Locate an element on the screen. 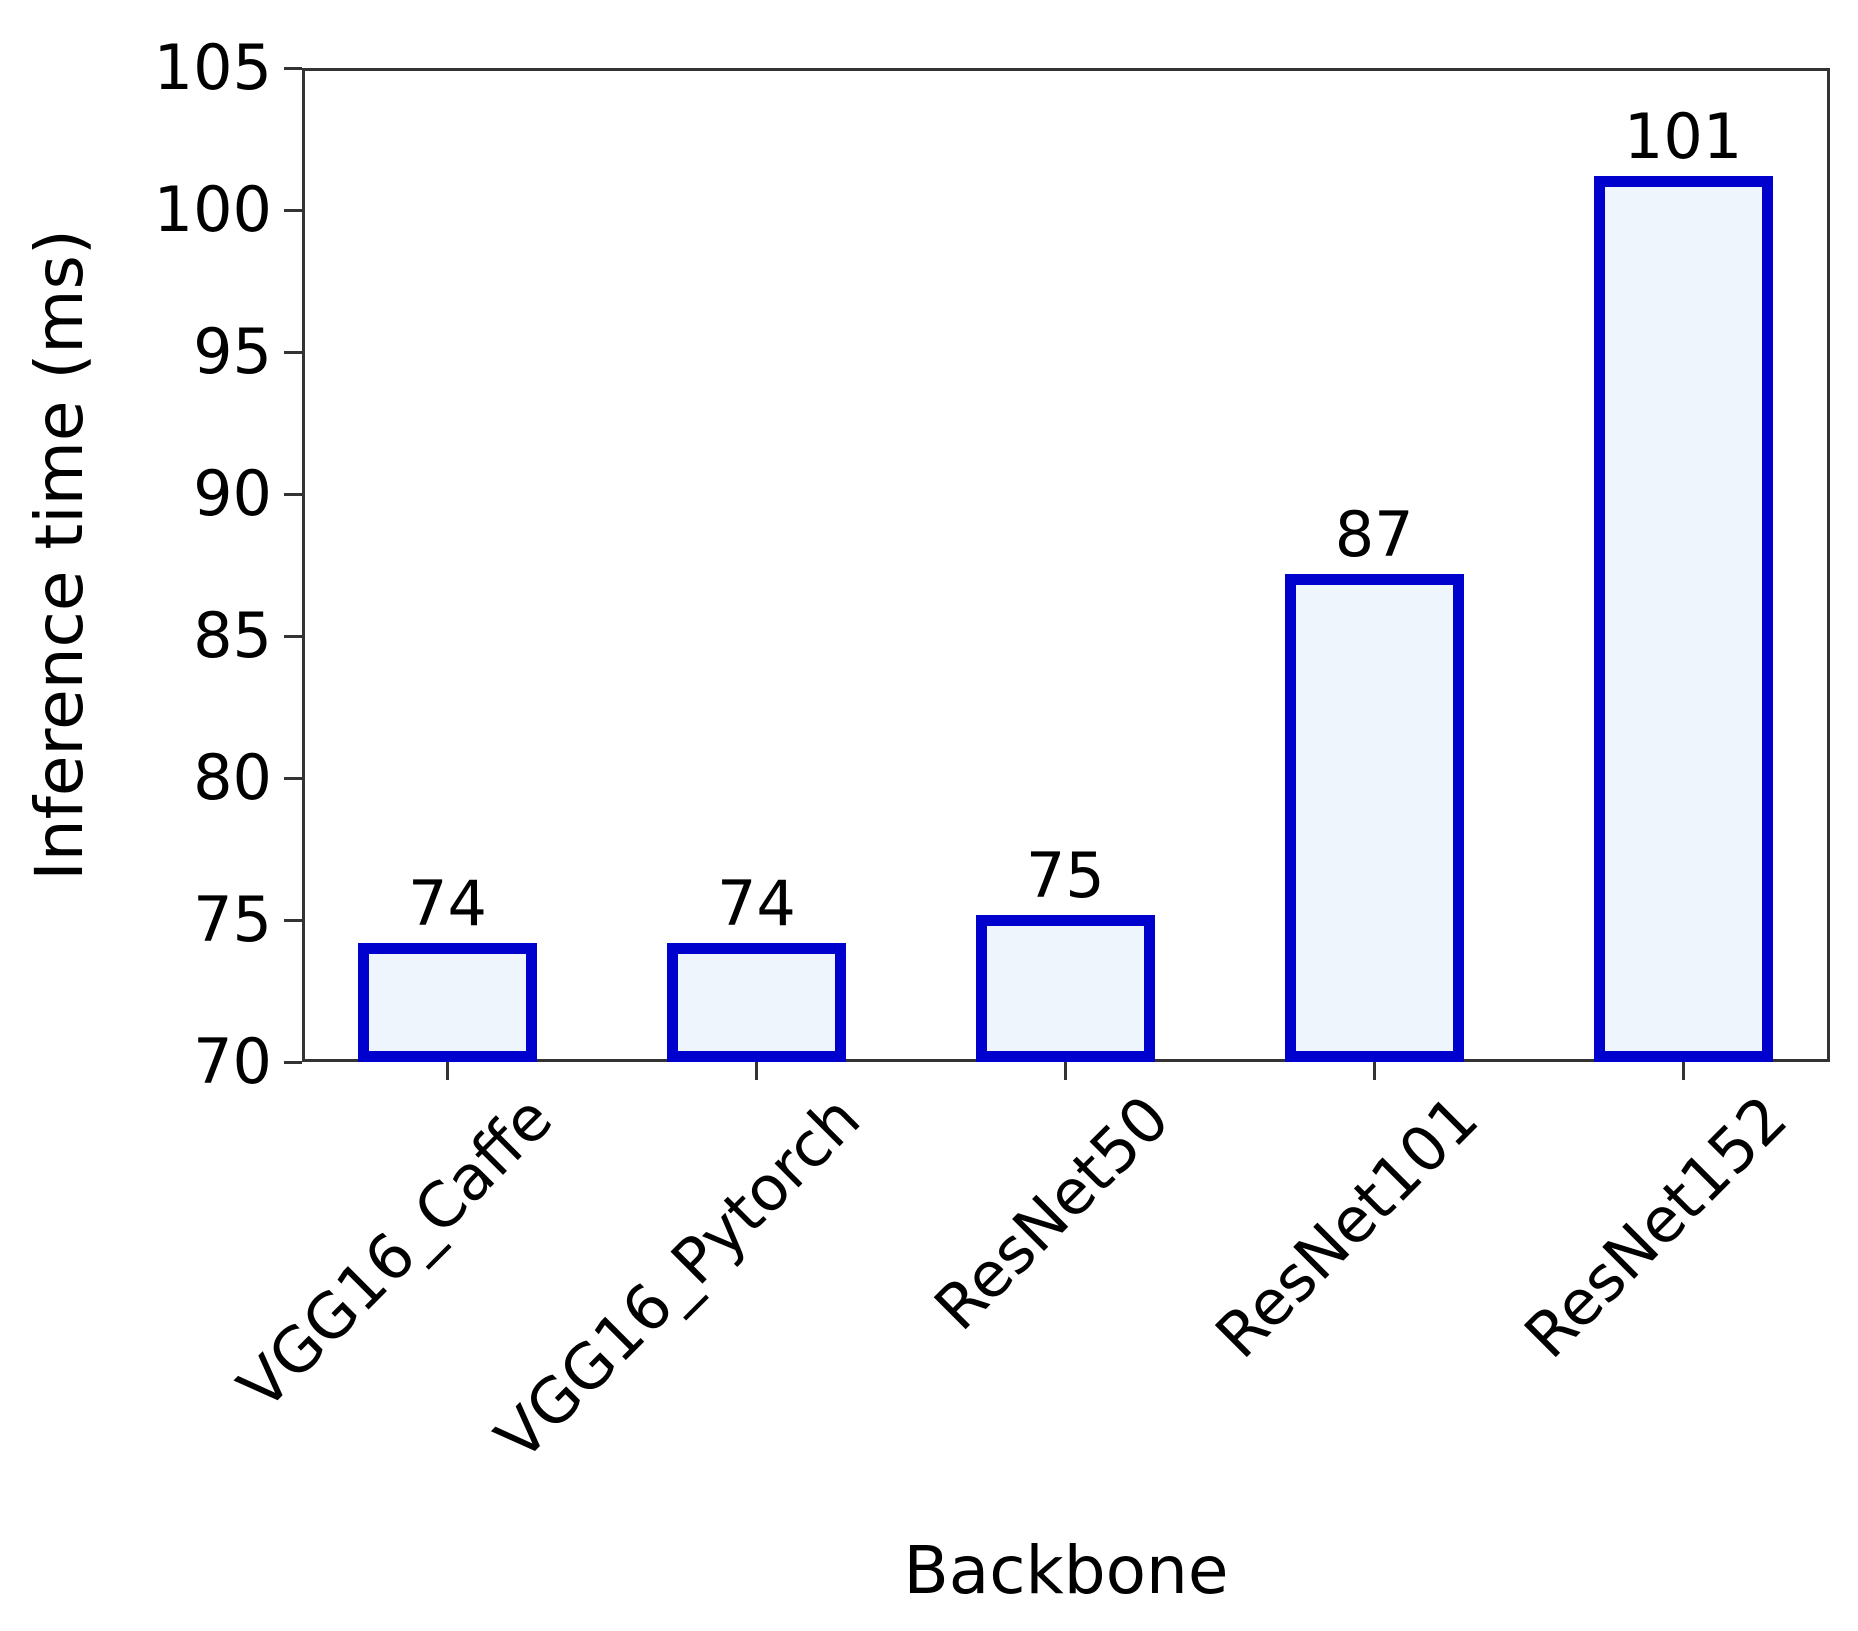 The image size is (1858, 1631). x-axis-label: Backbone is located at coordinates (1066, 1570).